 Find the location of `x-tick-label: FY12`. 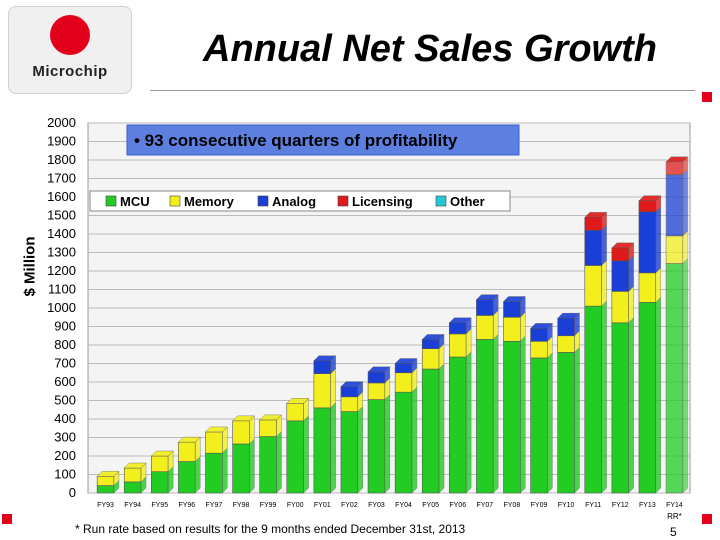

x-tick-label: FY12 is located at coordinates (620, 505).